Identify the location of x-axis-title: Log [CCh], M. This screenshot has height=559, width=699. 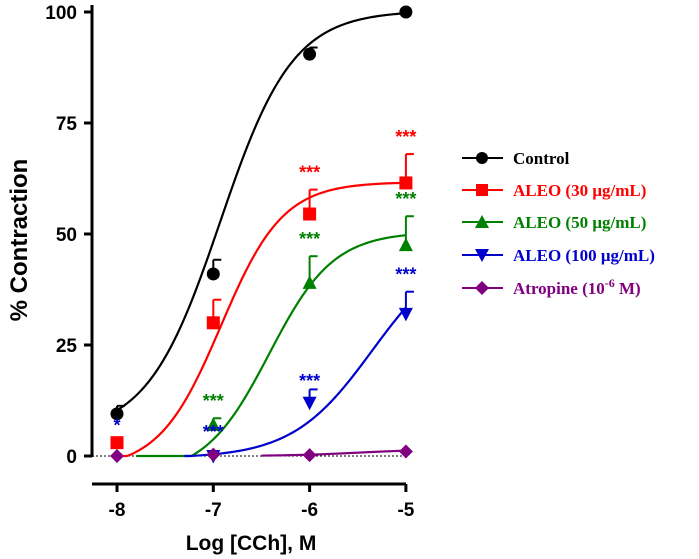
(251, 543).